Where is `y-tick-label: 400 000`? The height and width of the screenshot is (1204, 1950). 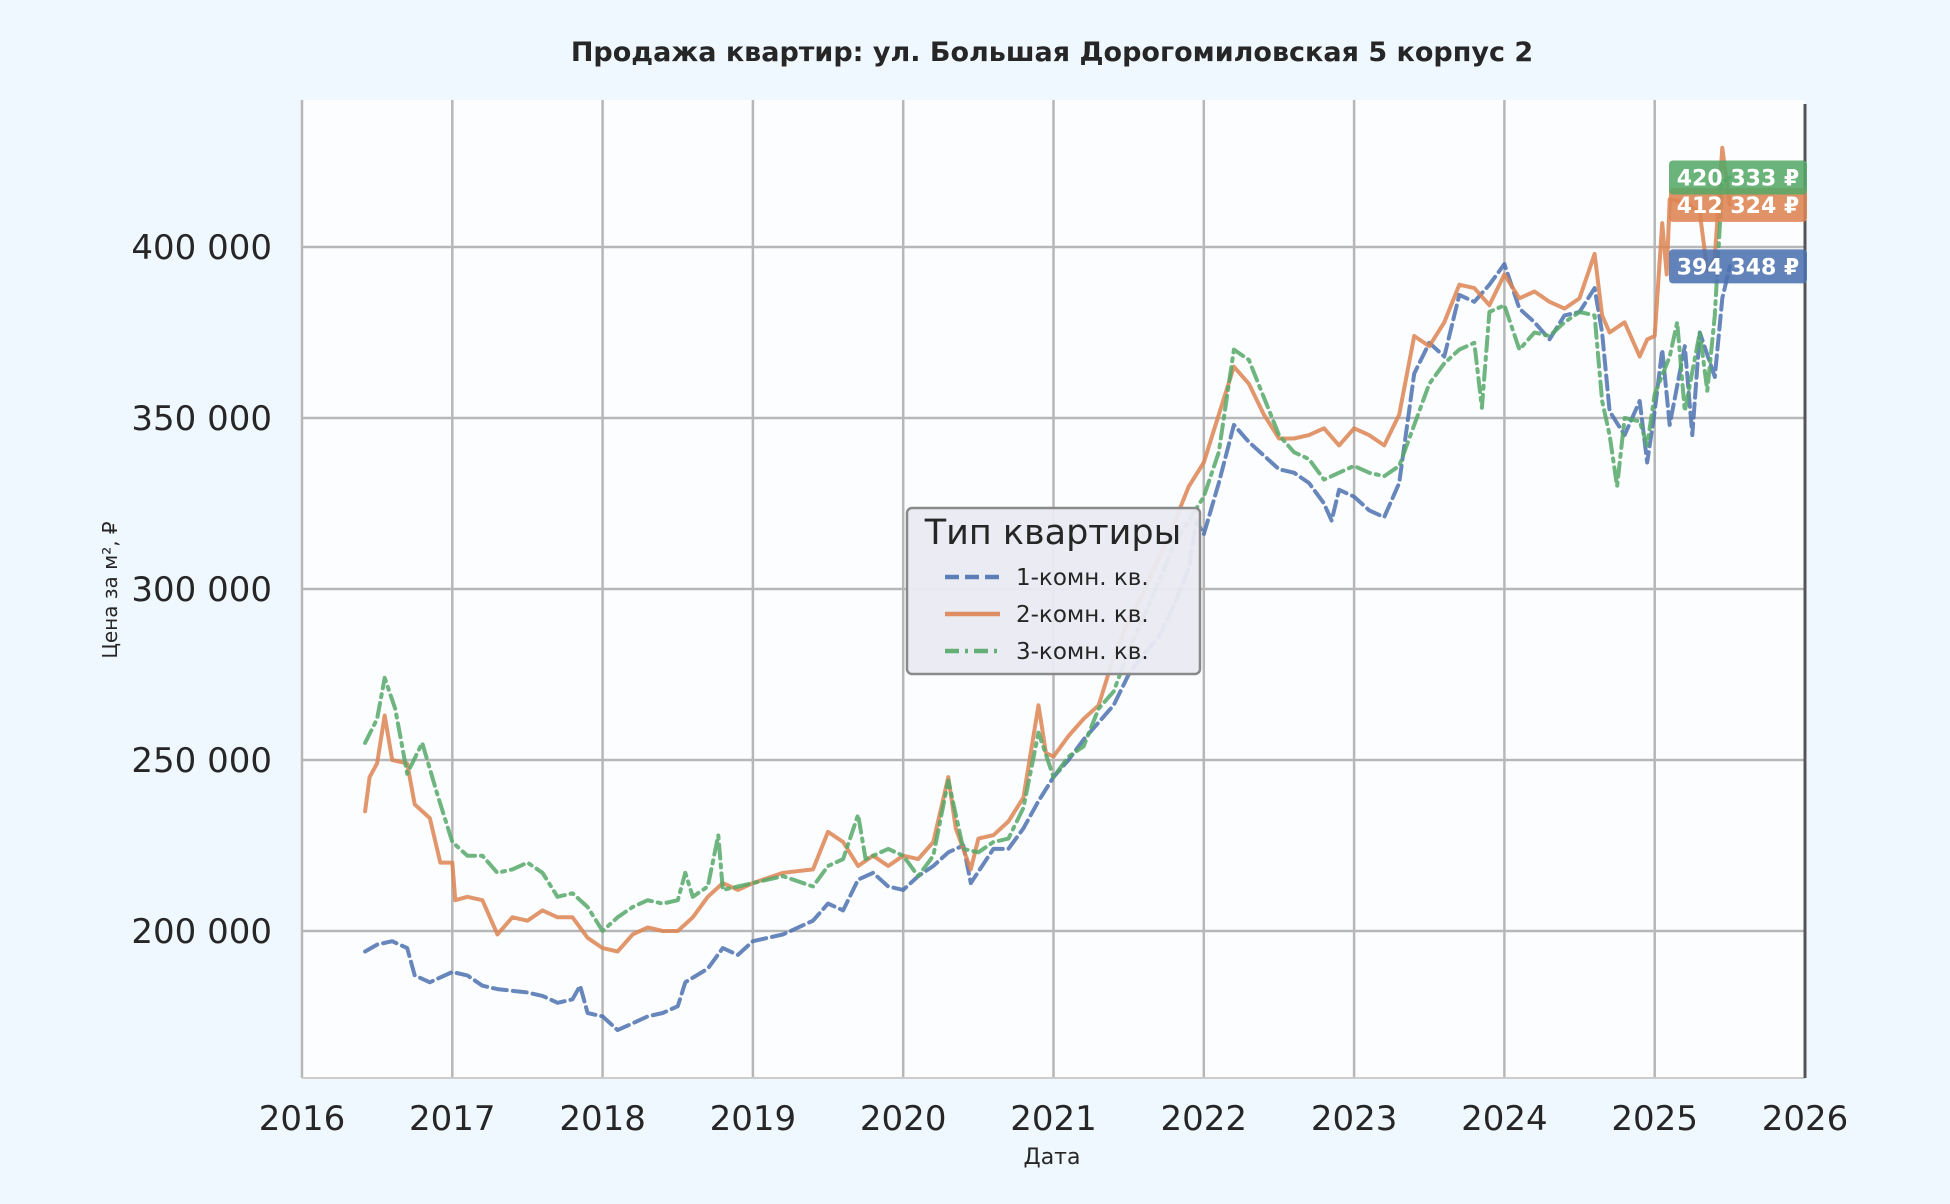 y-tick-label: 400 000 is located at coordinates (201, 248).